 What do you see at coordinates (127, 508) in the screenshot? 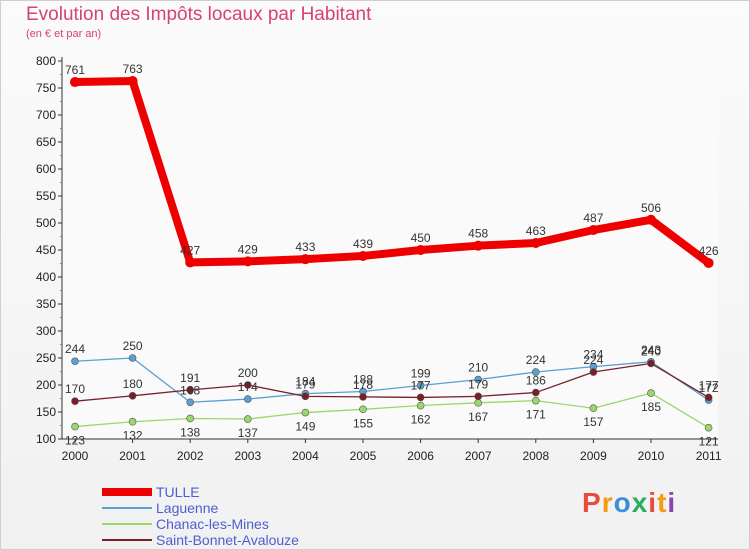
I see `legend-swatch` at bounding box center [127, 508].